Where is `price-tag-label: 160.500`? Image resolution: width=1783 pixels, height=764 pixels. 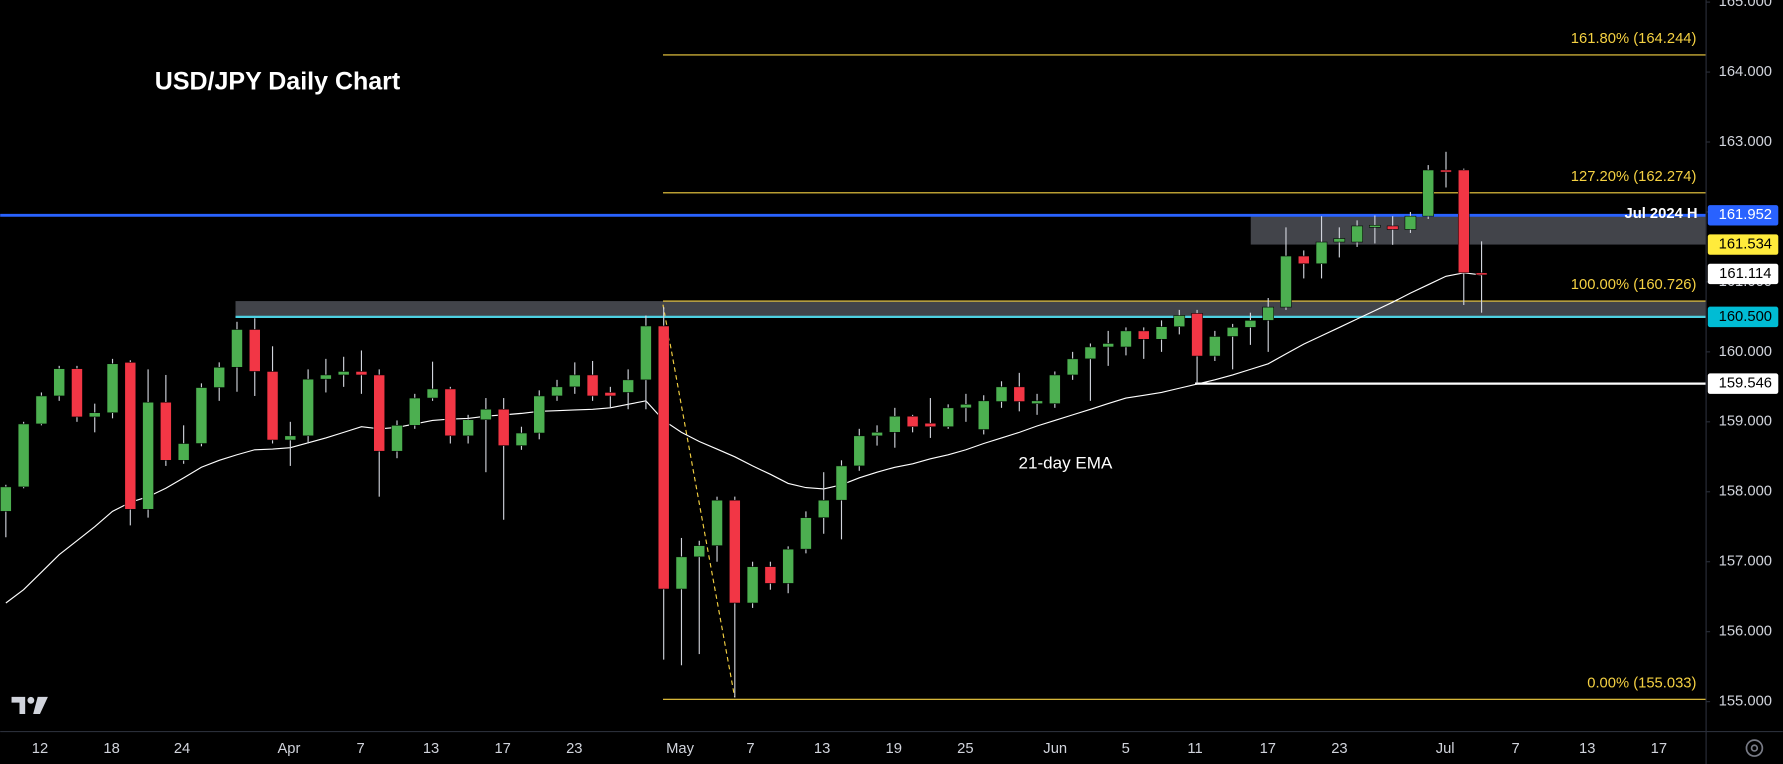 price-tag-label: 160.500 is located at coordinates (1745, 317).